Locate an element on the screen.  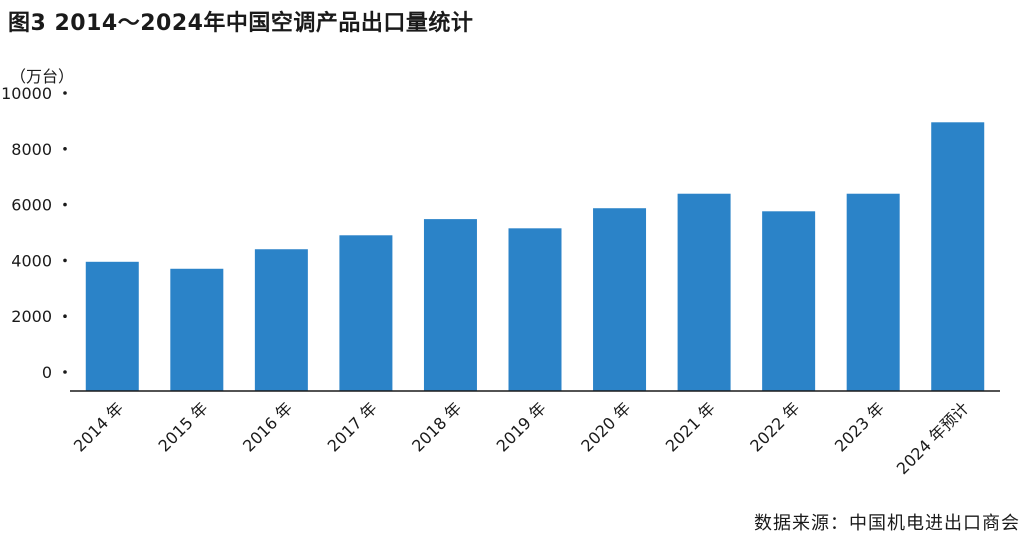
y-axis-ticks: 0 2000 4000 6000 8000 10000 is located at coordinates (34, 233).